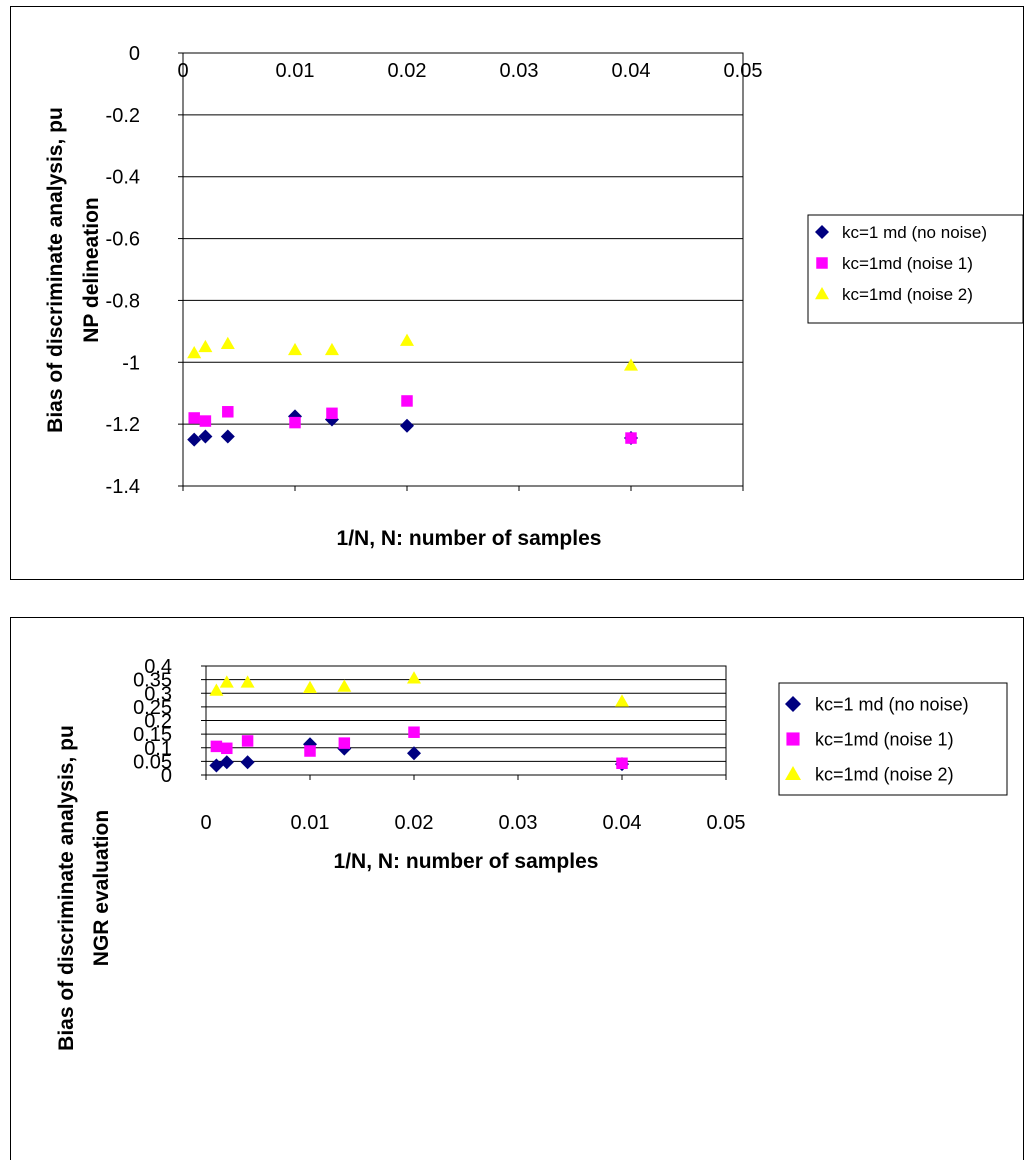  I want to click on y-tick-label: 0.1, so click(158, 749).